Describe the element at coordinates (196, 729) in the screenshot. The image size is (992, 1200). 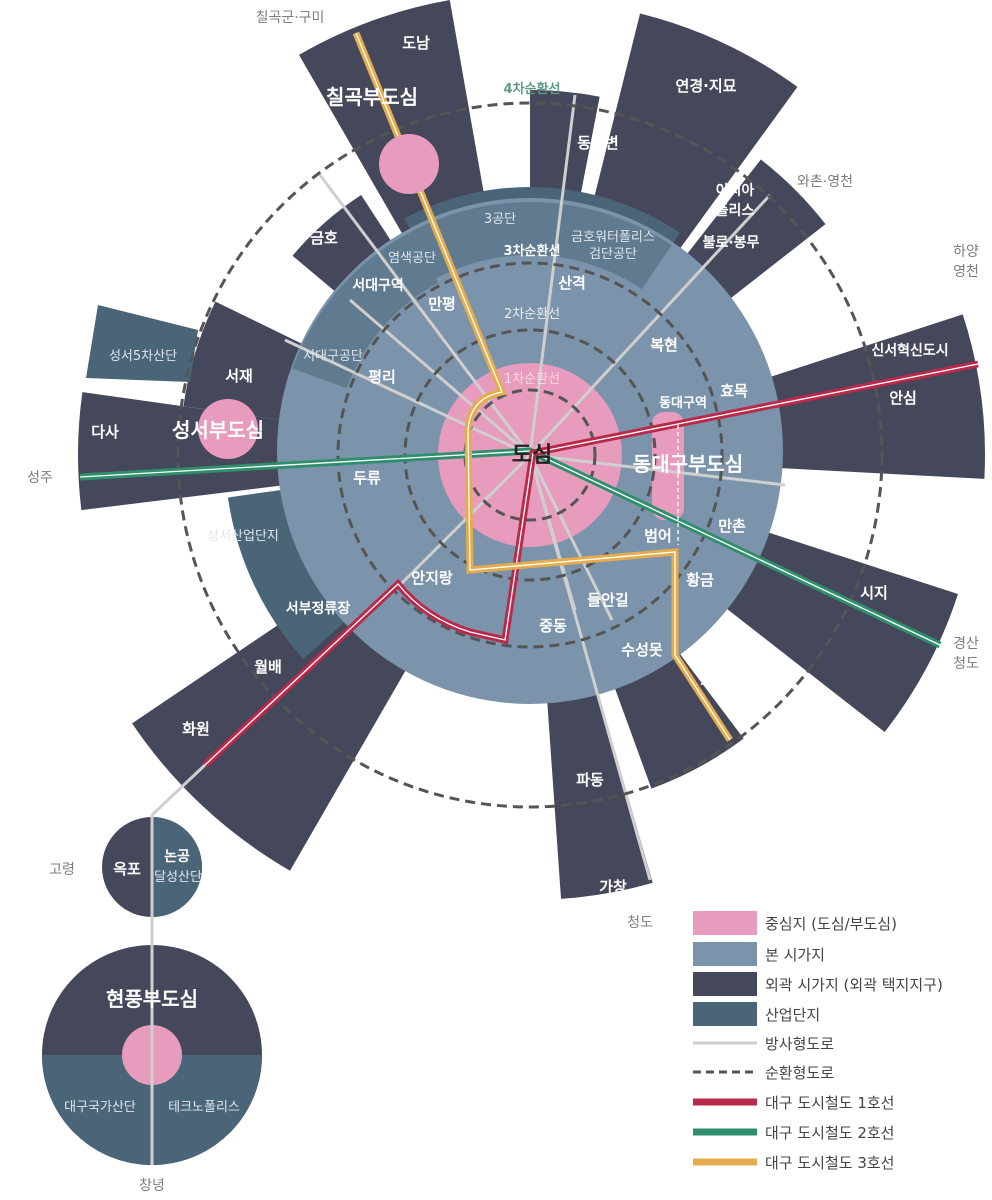
I see `label-hwawon: 화원` at that location.